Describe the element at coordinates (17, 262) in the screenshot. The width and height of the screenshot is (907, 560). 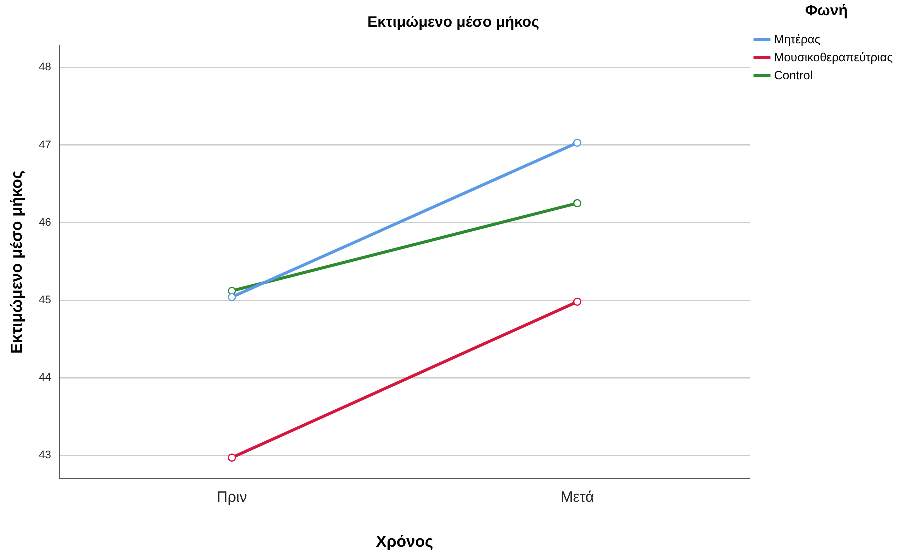
I see `y-axis-title: Εκτιμώμενο μέσο μήκος` at that location.